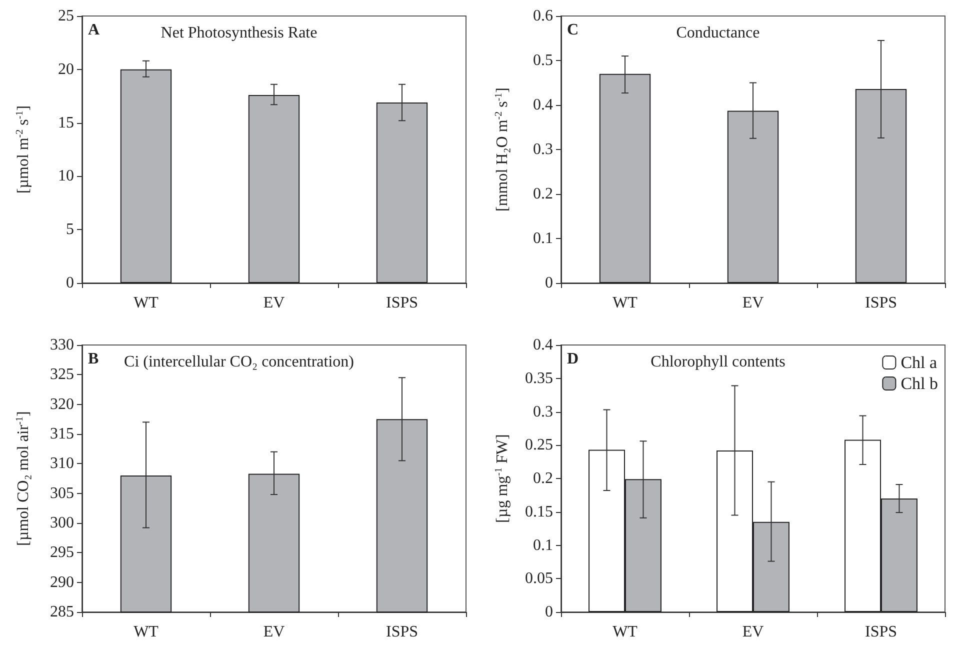 The width and height of the screenshot is (957, 658). I want to click on y-tick-label: 0.5, so click(543, 60).